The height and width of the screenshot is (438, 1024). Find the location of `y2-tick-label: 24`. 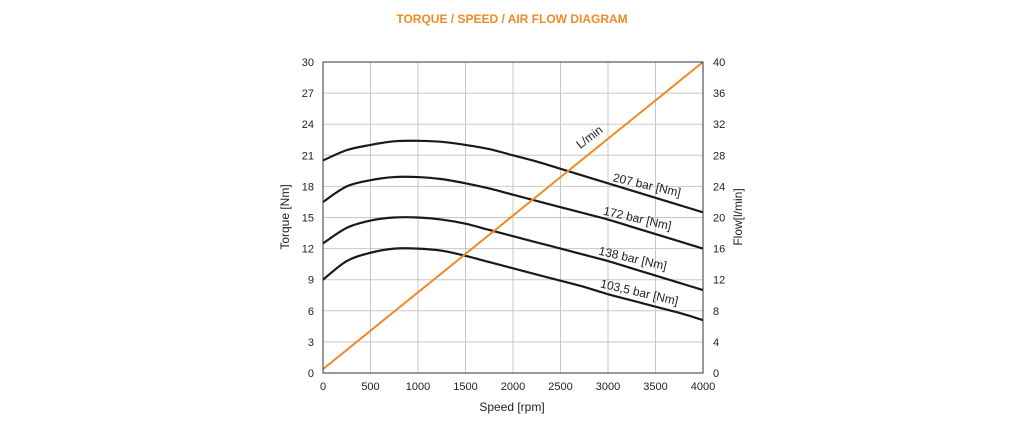

y2-tick-label: 24 is located at coordinates (719, 187).